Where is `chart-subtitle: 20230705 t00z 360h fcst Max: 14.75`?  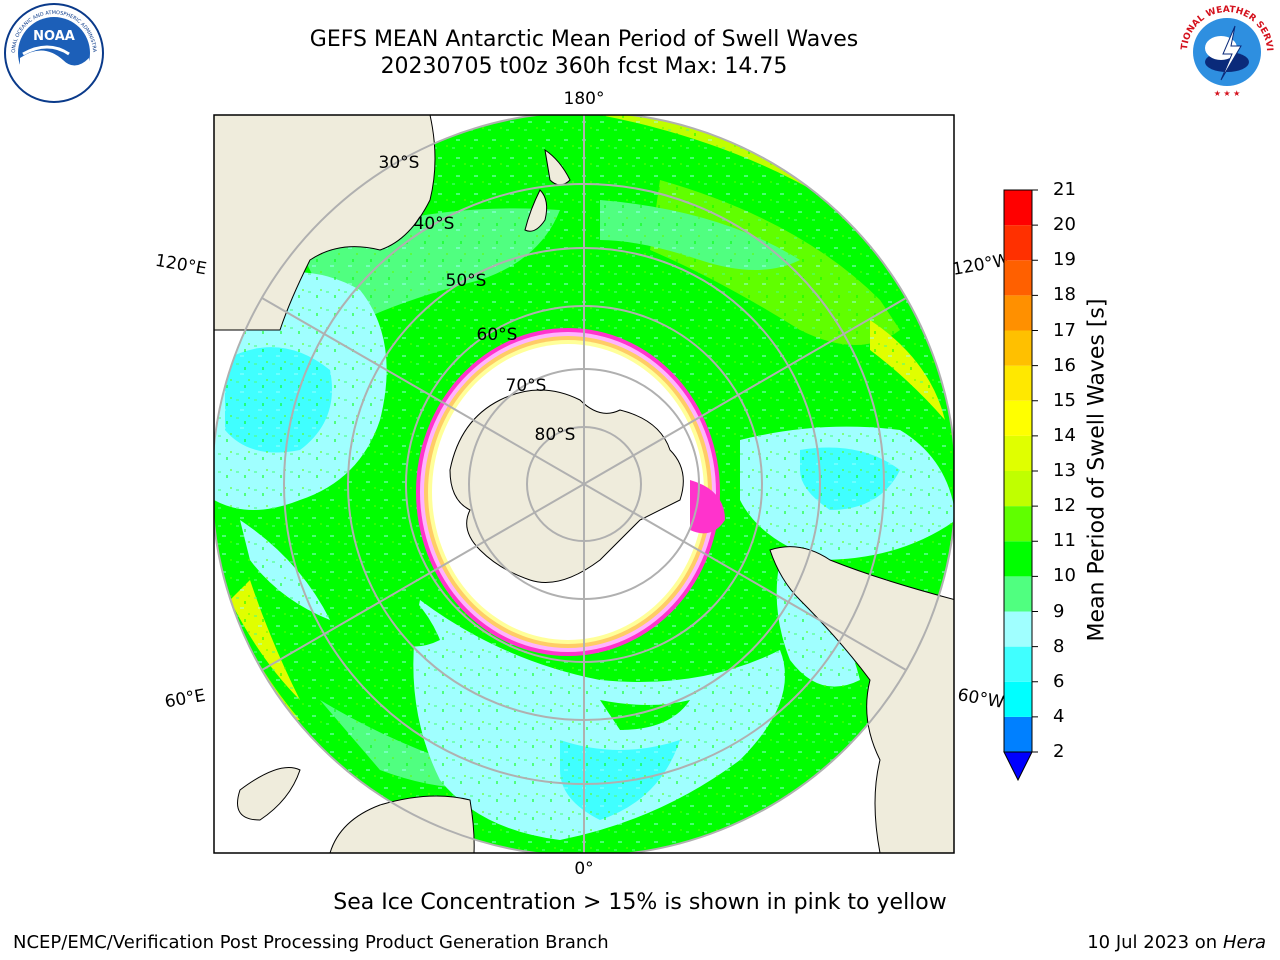
chart-subtitle: 20230705 t00z 360h fcst Max: 14.75 is located at coordinates (584, 66).